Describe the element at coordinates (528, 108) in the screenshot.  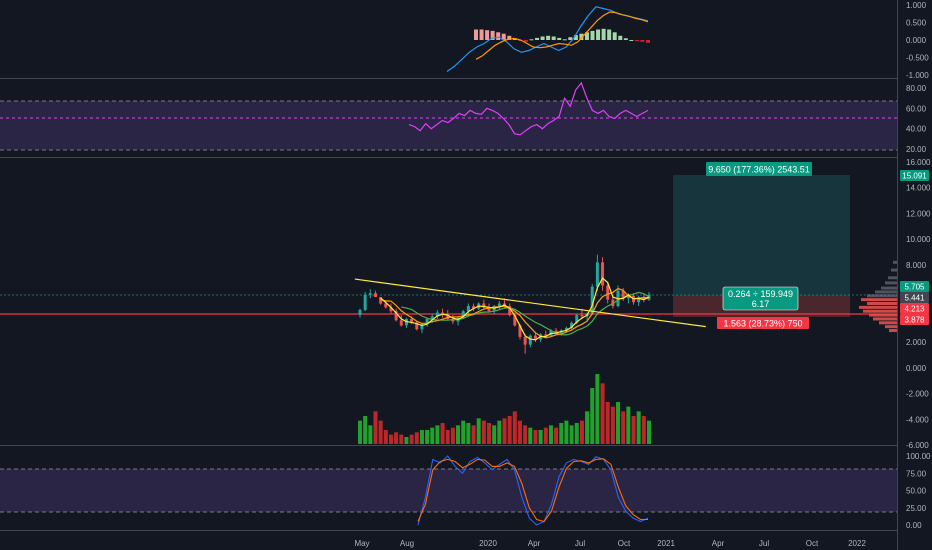
I see `rsi-line` at that location.